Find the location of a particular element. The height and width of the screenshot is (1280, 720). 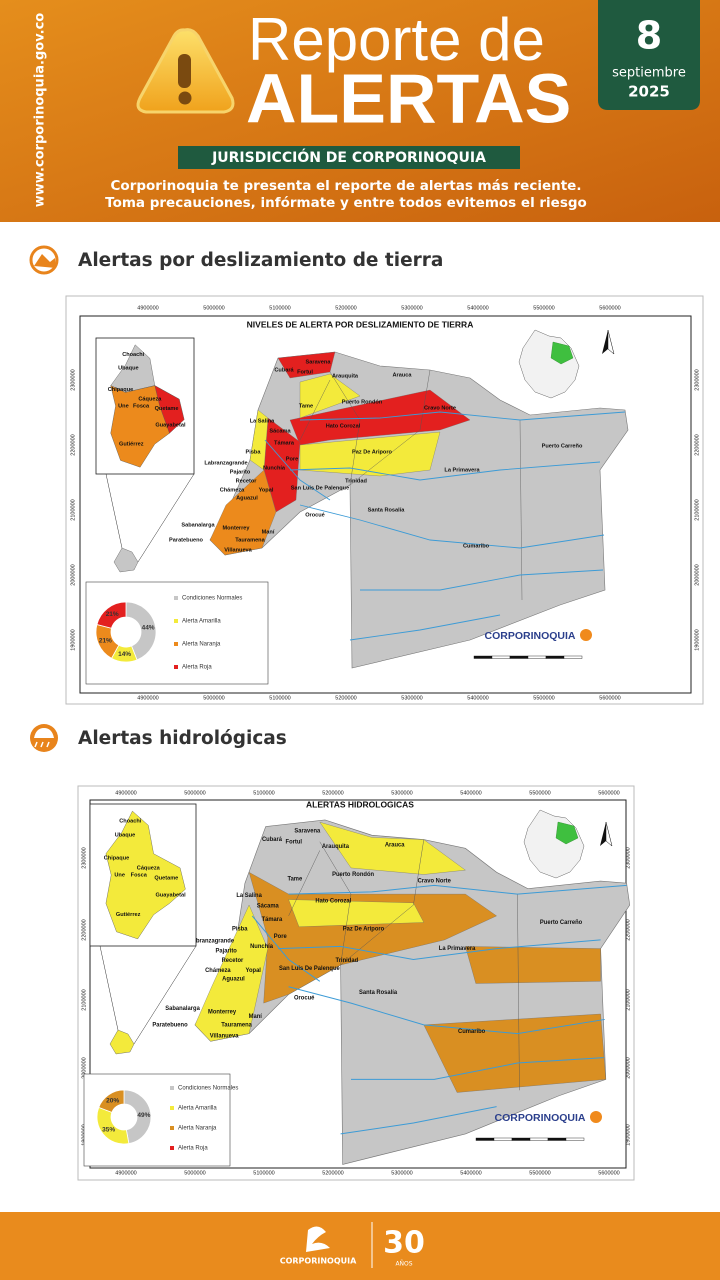

place-label: Hato Corozal is located at coordinates (343, 426).